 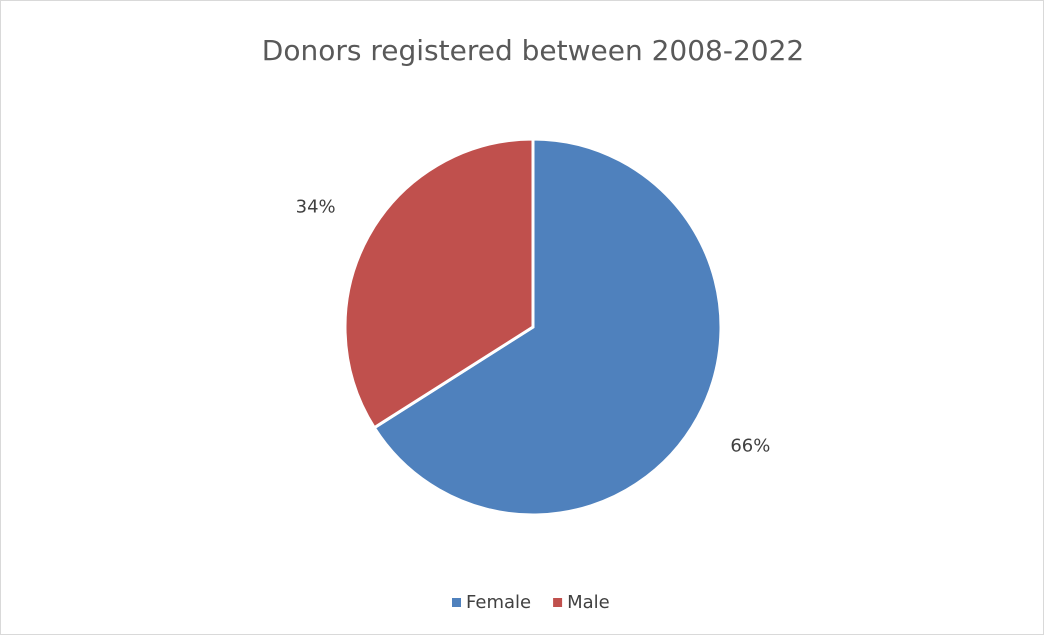 What do you see at coordinates (750, 445) in the screenshot?
I see `data-label: 66%` at bounding box center [750, 445].